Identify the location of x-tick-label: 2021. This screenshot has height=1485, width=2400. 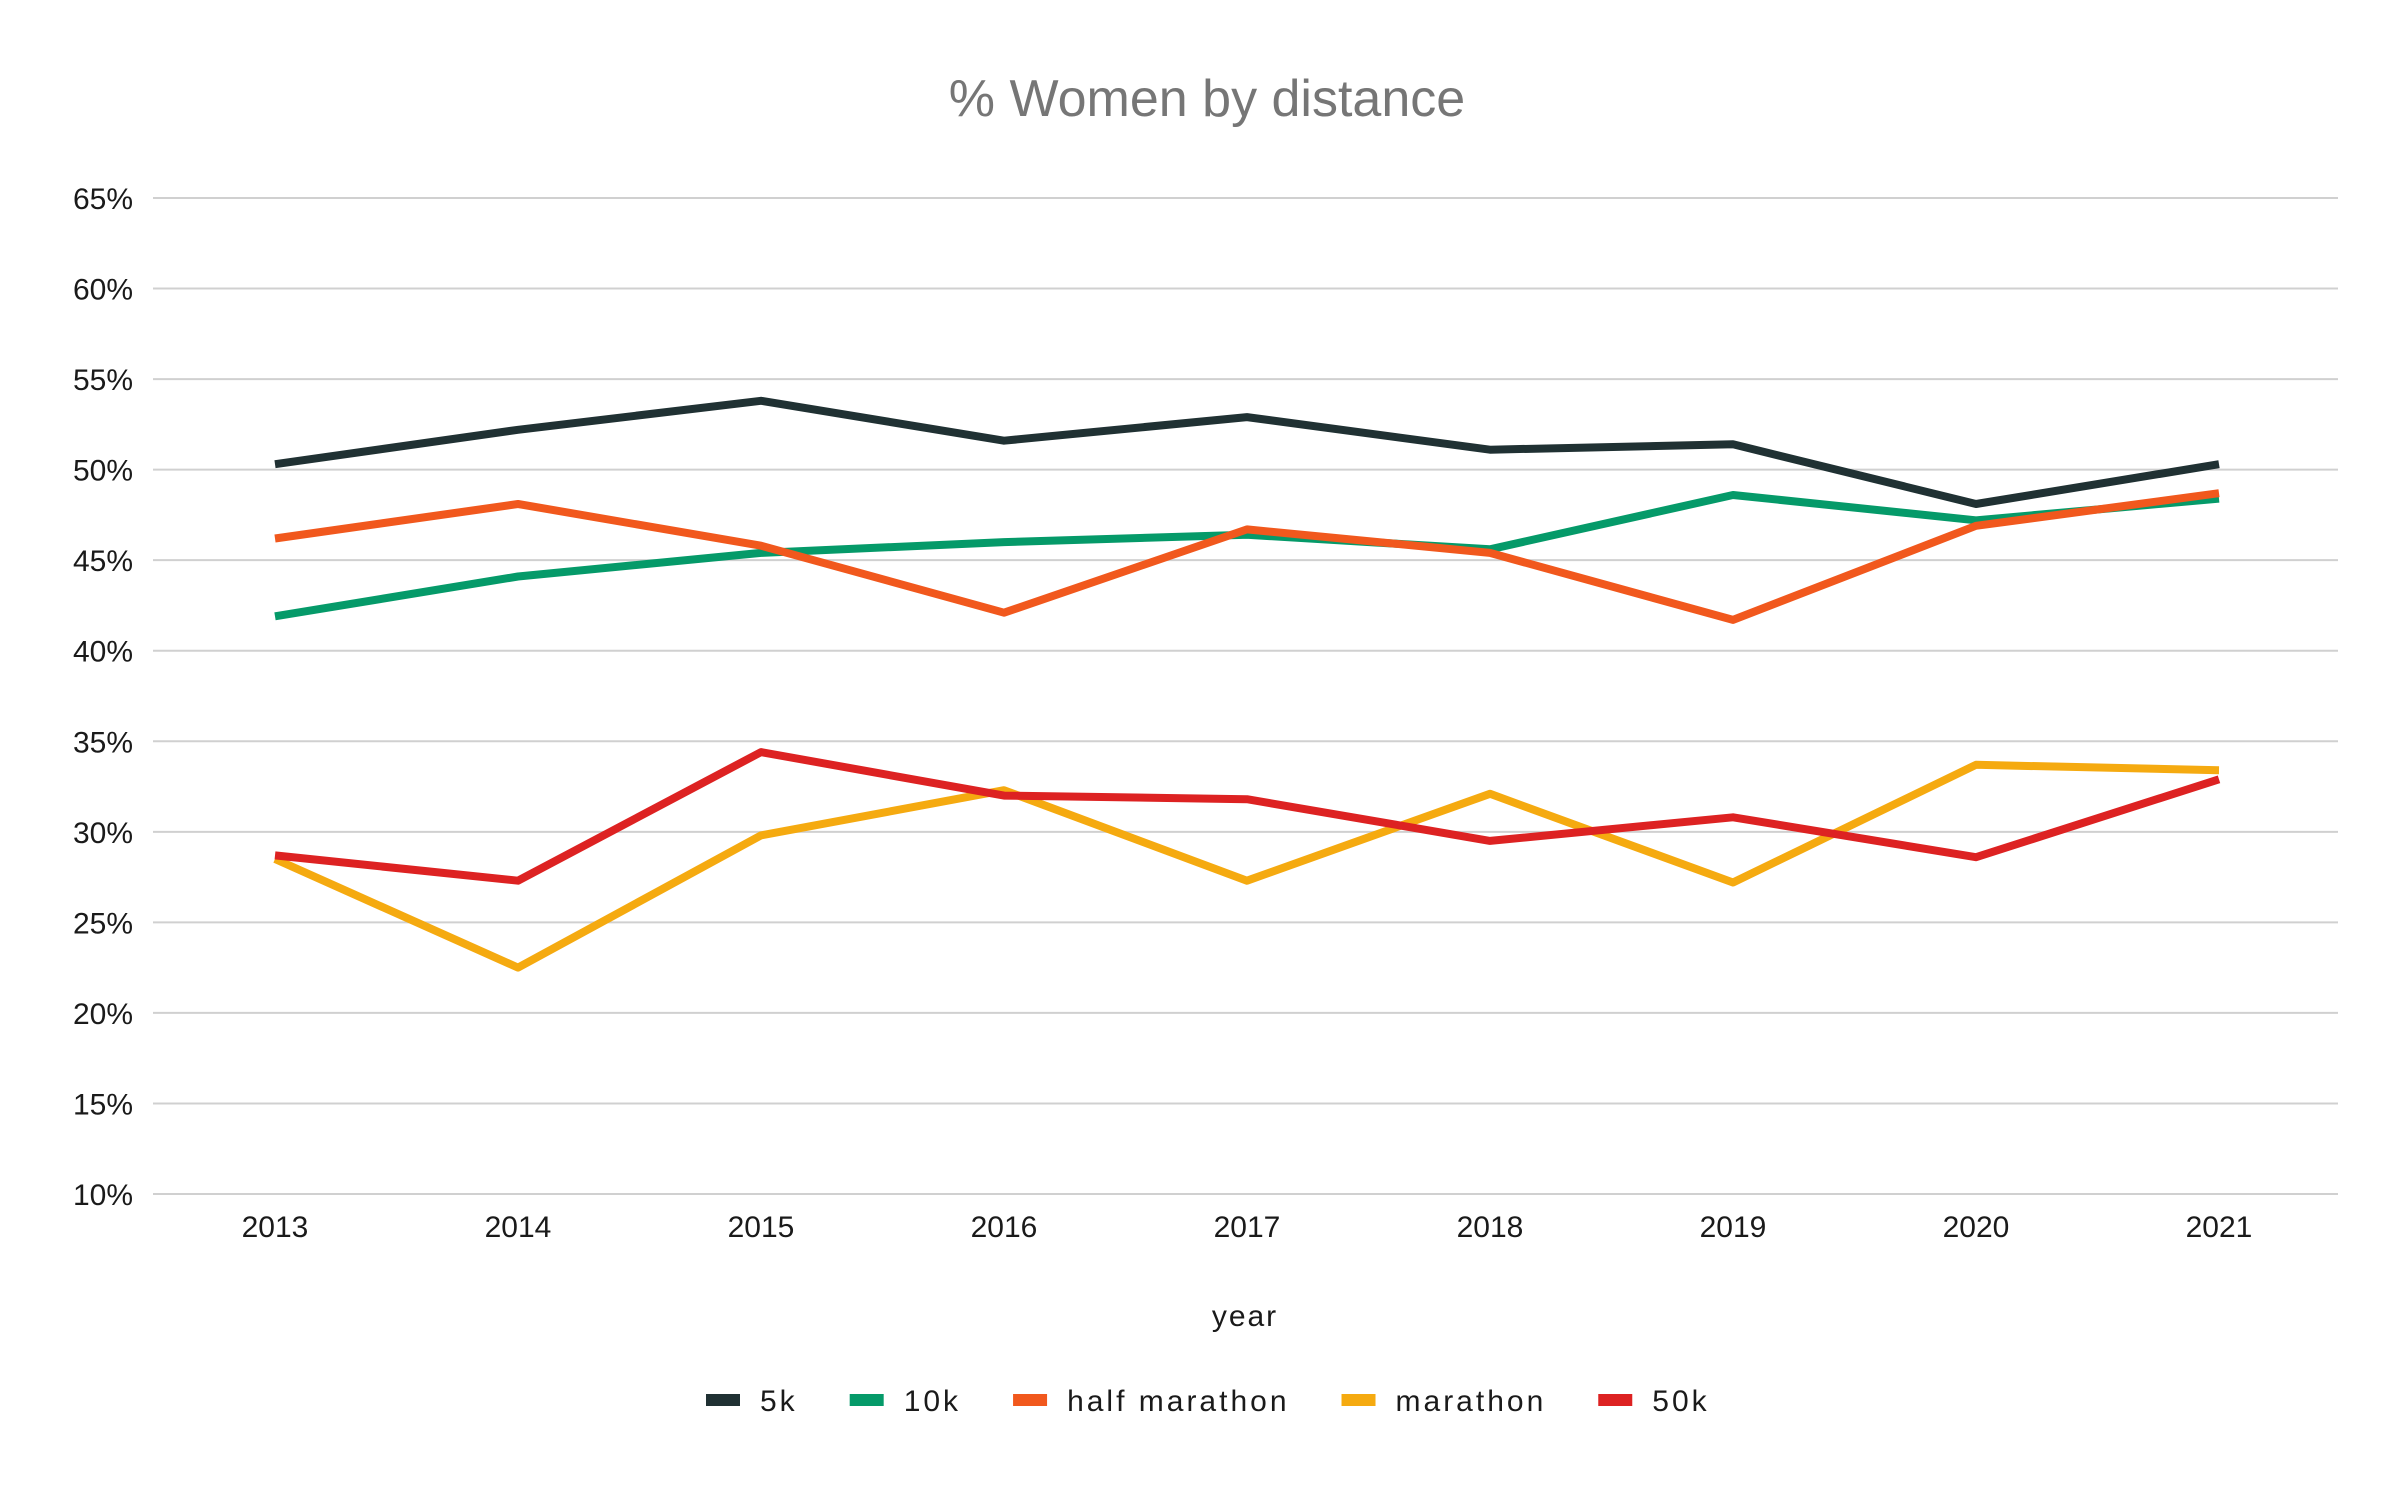
(2219, 1227).